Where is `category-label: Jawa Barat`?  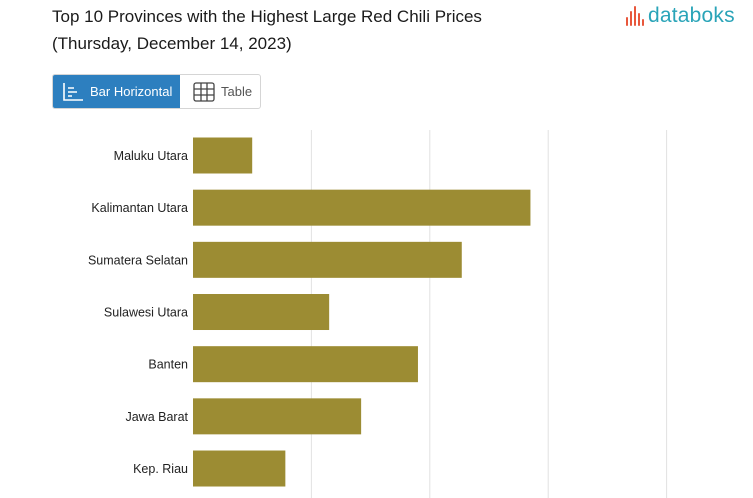 category-label: Jawa Barat is located at coordinates (156, 417).